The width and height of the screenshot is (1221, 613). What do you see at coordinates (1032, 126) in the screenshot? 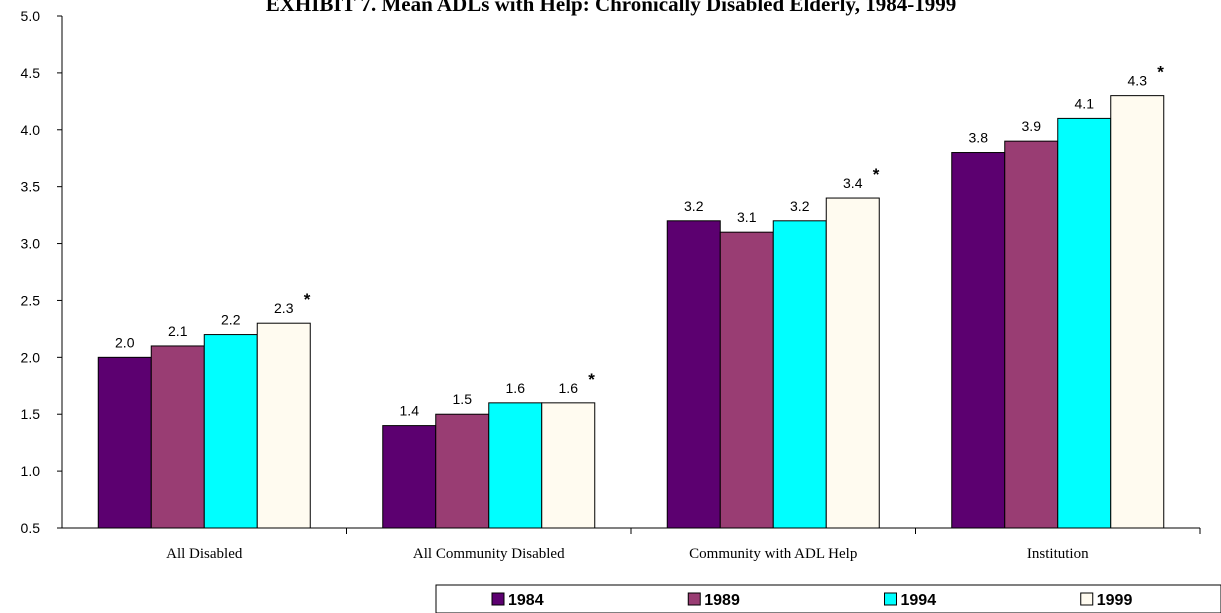
I see `bar-value-label: 3.9` at bounding box center [1032, 126].